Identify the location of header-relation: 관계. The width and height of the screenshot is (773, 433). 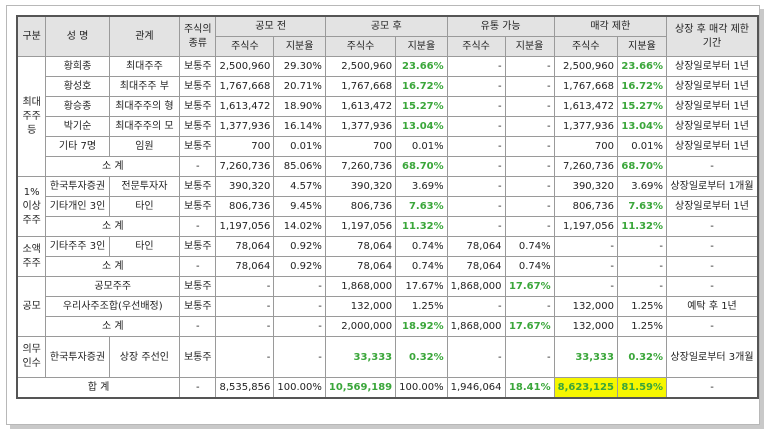
(144, 36).